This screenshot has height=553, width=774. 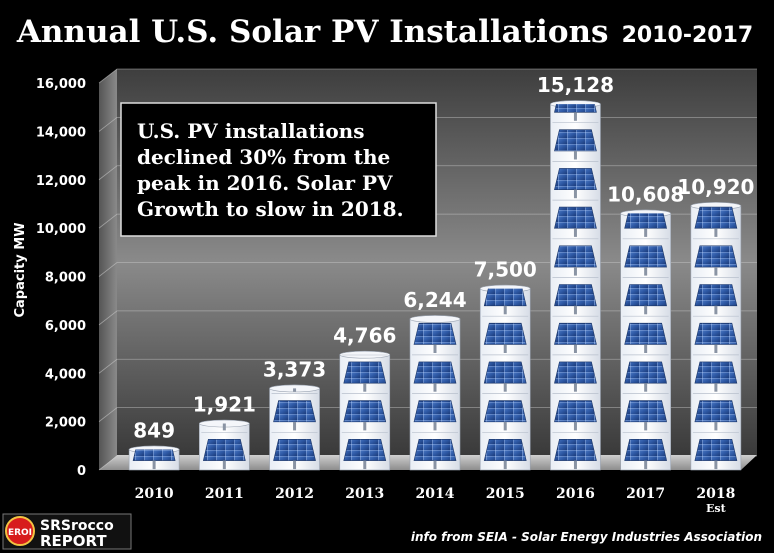 I want to click on title-main: Annual U.S. Solar PV Installations, so click(x=312, y=32).